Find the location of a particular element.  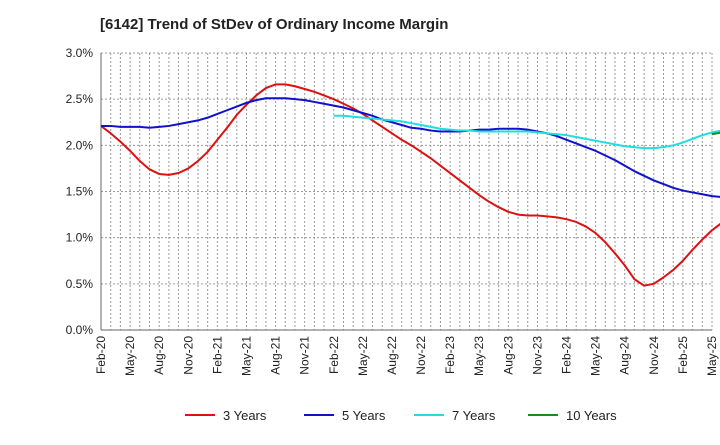

x-tick-label: Nov-21 is located at coordinates (305, 355).